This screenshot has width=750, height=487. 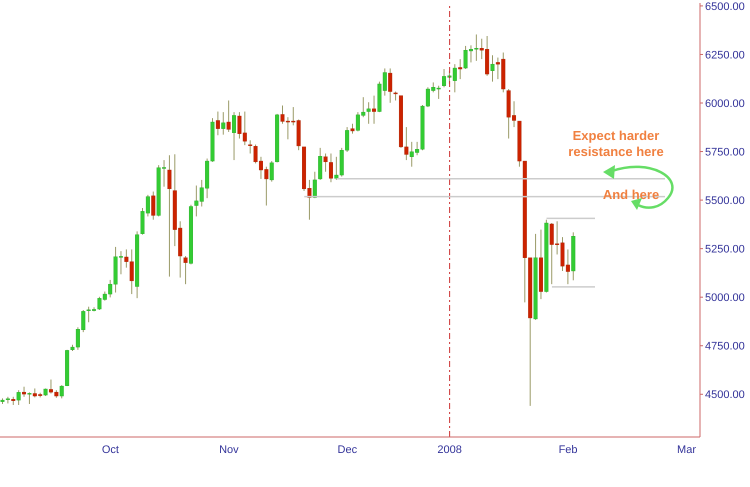 I want to click on annotation: And here, so click(x=631, y=195).